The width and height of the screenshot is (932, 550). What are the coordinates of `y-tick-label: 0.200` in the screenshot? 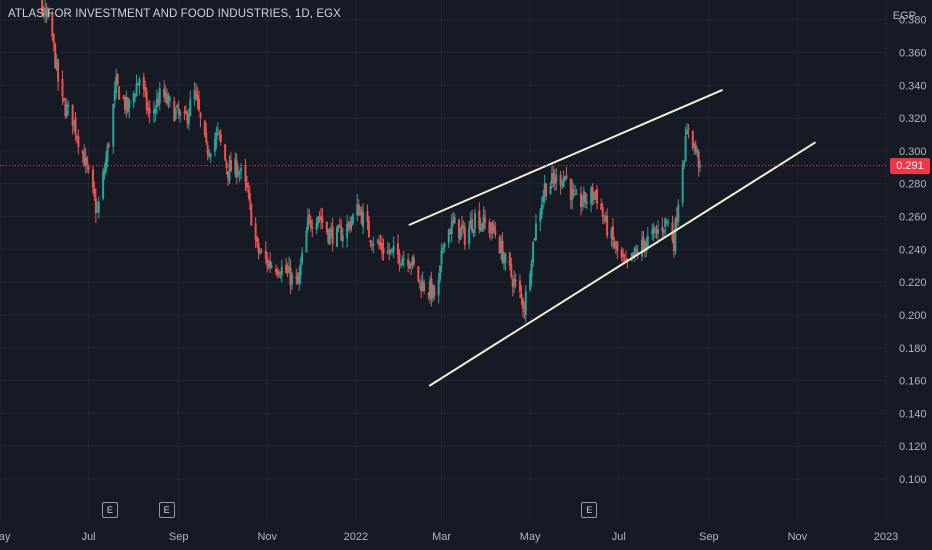 It's located at (913, 316).